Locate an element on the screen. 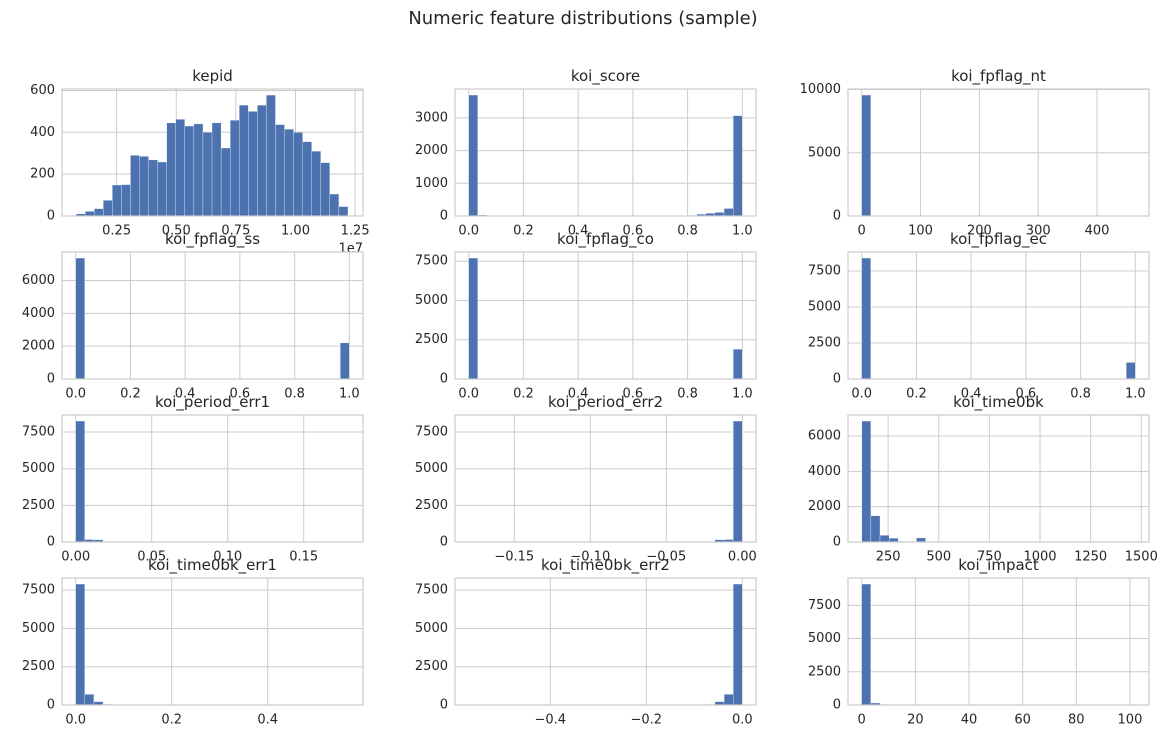  x-tick-label: 0.25 is located at coordinates (116, 231).